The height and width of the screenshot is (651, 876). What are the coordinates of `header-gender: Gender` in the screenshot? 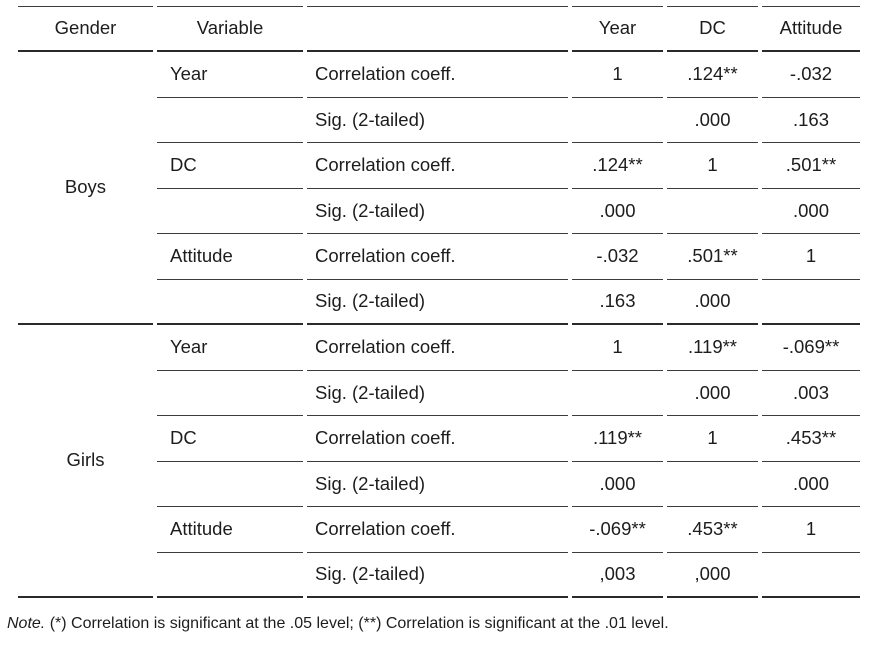 It's located at (85, 29).